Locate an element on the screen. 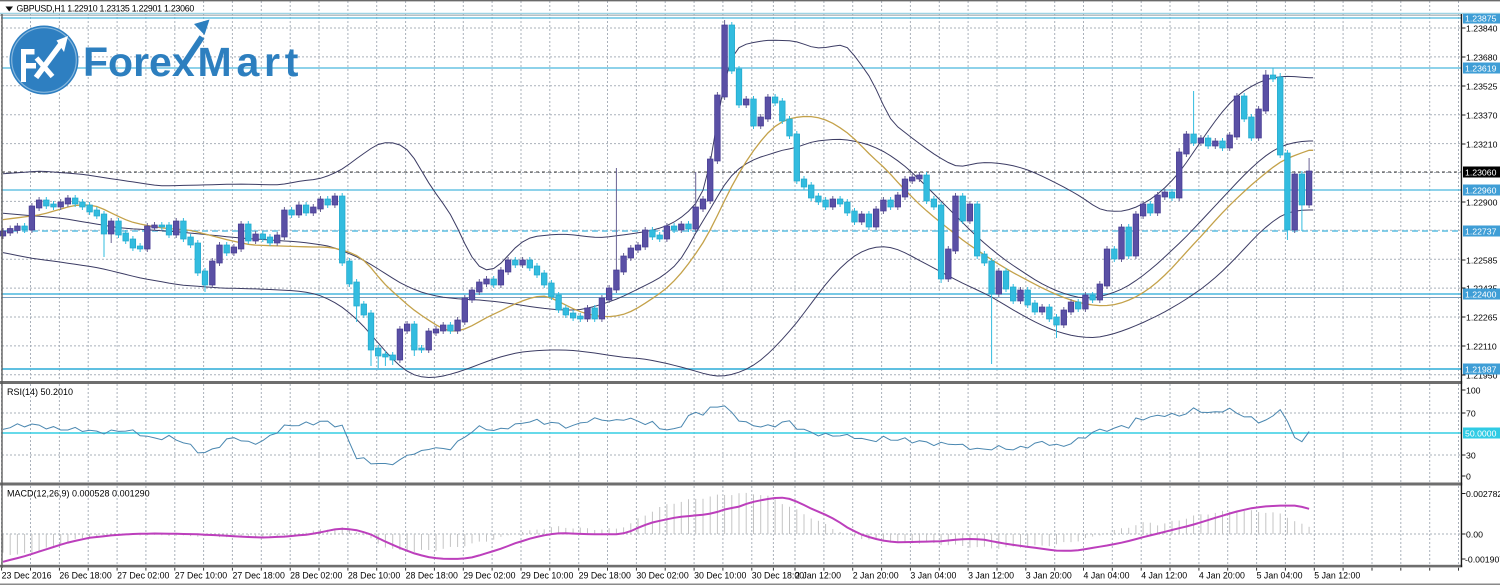  svg-text: 1.21950 is located at coordinates (1482, 376).